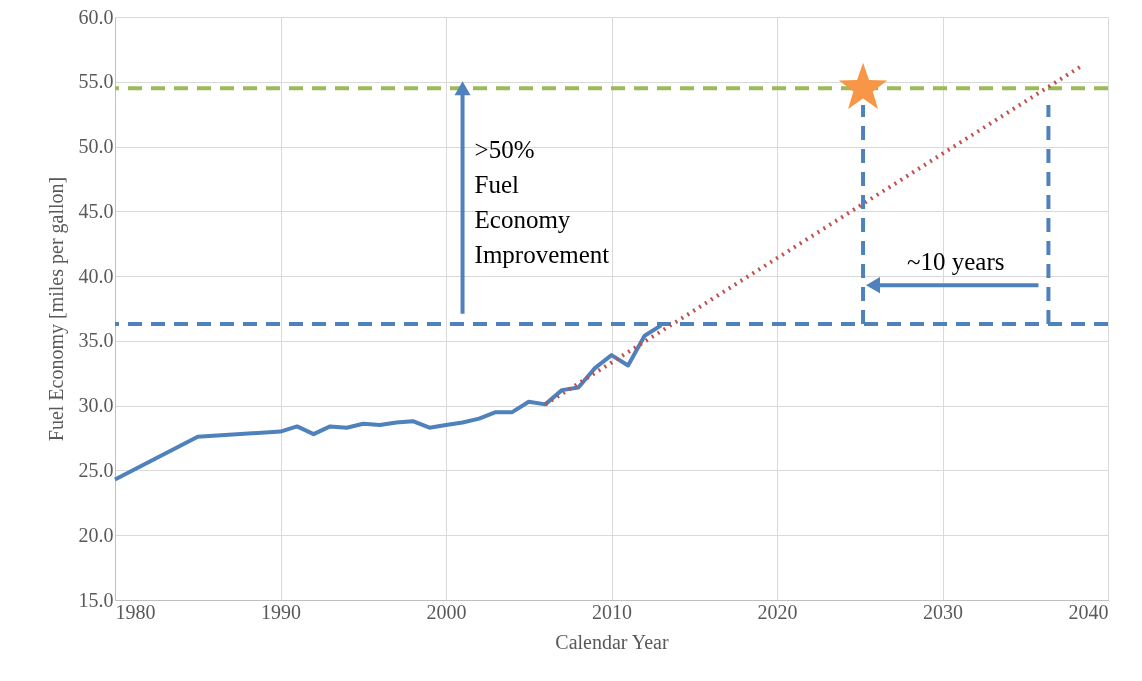  I want to click on y-tick-label: 45.0, so click(96, 210).